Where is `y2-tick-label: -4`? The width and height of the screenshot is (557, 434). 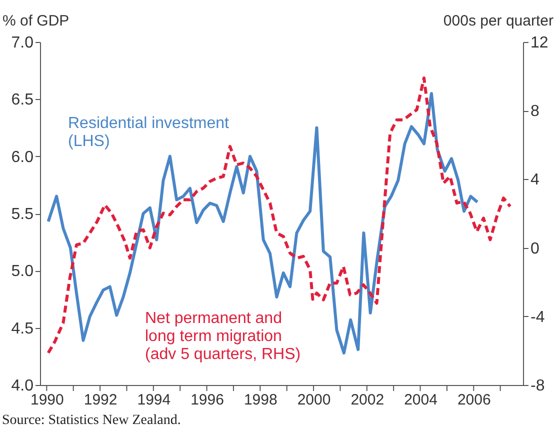
y2-tick-label: -4 is located at coordinates (537, 317).